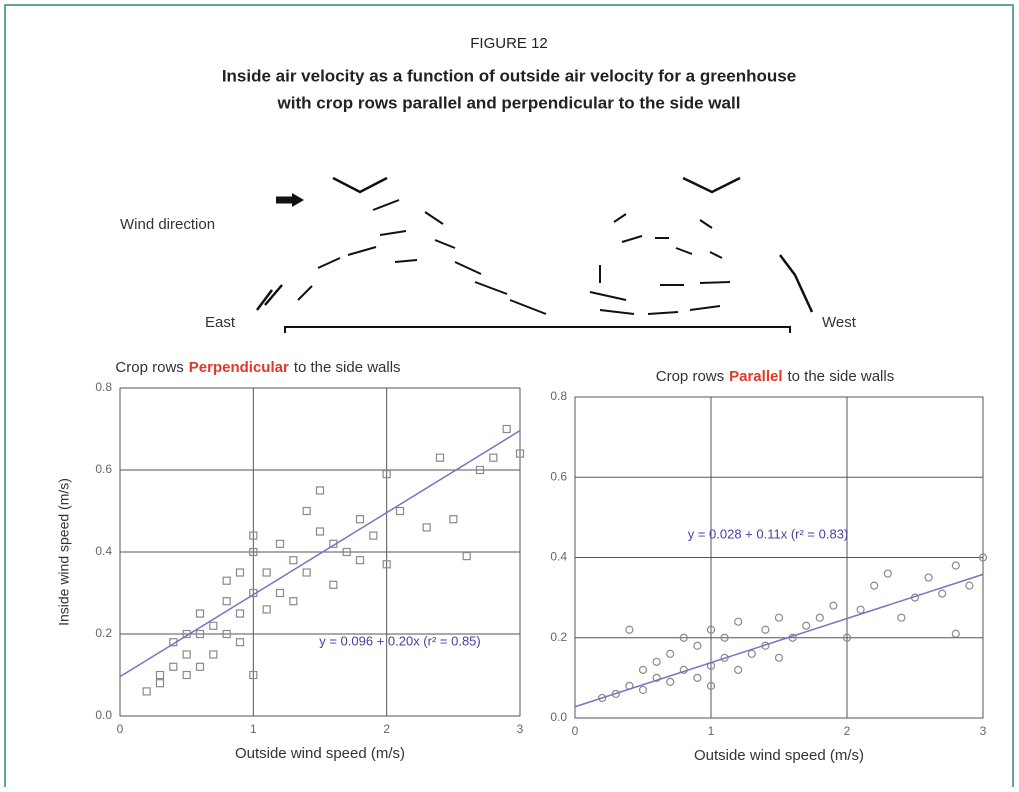 This screenshot has height=792, width=1019. I want to click on title-text: Crop rows, so click(690, 376).